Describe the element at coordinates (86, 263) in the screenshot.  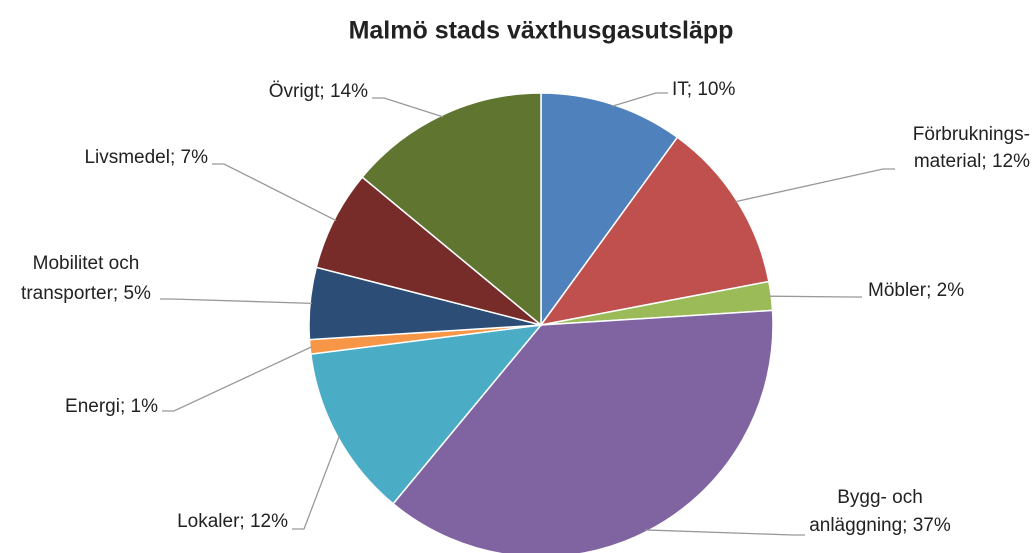
I see `data-label: Mobilitet och` at that location.